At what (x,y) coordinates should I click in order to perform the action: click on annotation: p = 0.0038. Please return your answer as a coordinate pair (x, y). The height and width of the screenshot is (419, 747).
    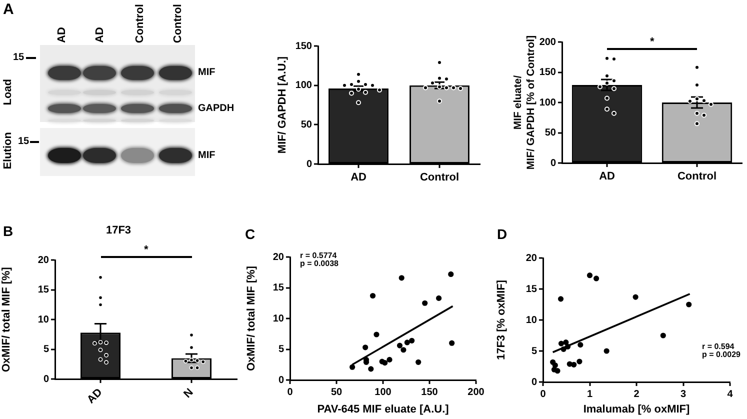
    Looking at the image, I should click on (319, 263).